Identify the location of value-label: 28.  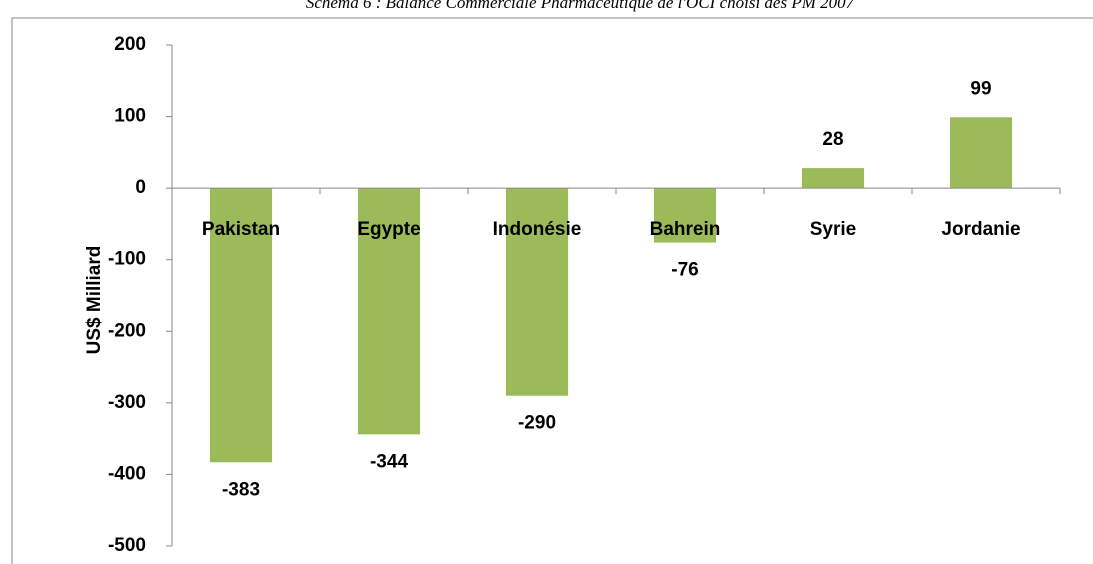
(832, 139).